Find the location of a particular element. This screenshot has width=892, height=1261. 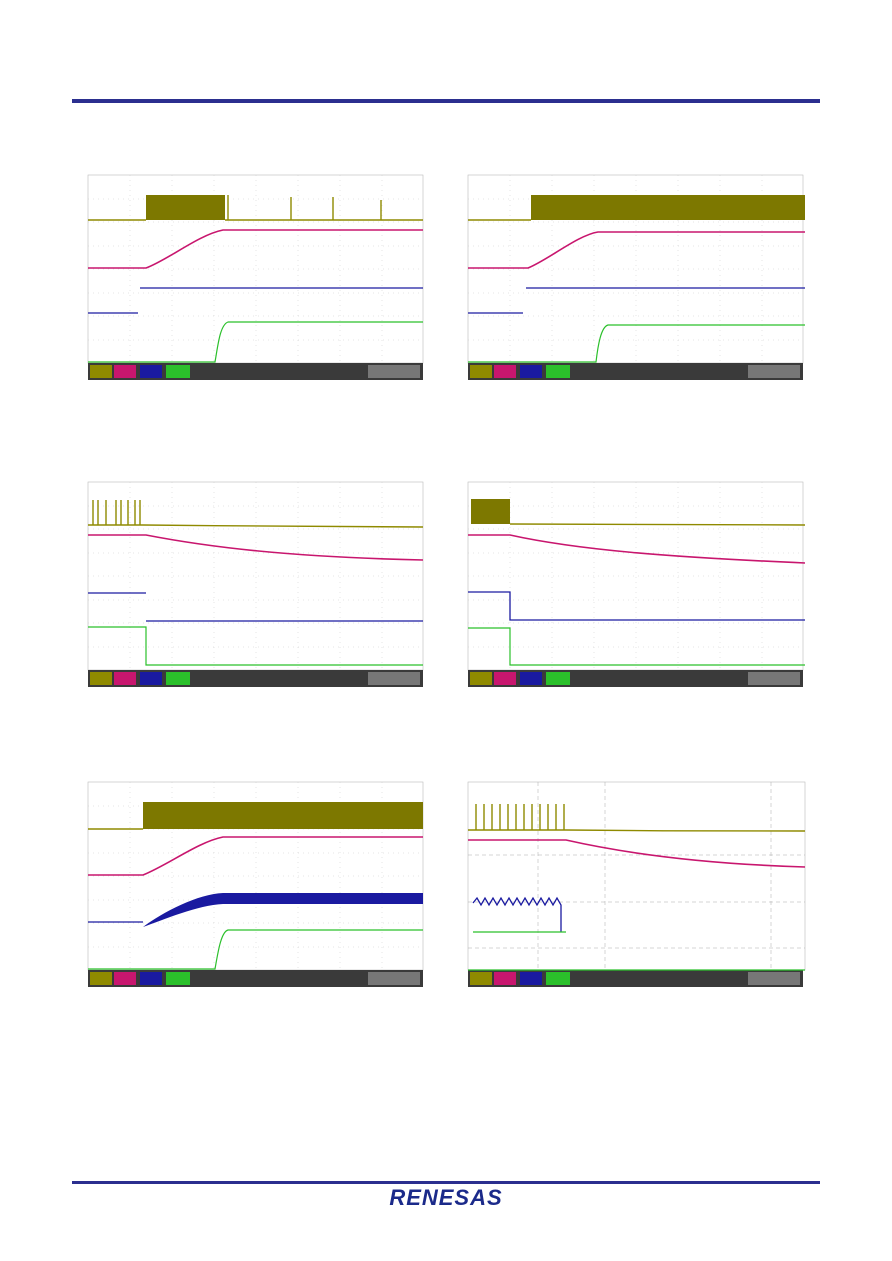

footer-rule is located at coordinates (446, 1182).